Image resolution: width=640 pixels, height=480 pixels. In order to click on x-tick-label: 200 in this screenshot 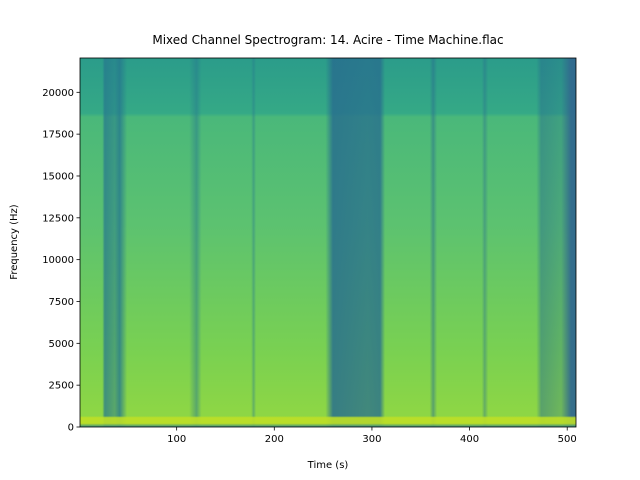, I will do `click(274, 439)`.